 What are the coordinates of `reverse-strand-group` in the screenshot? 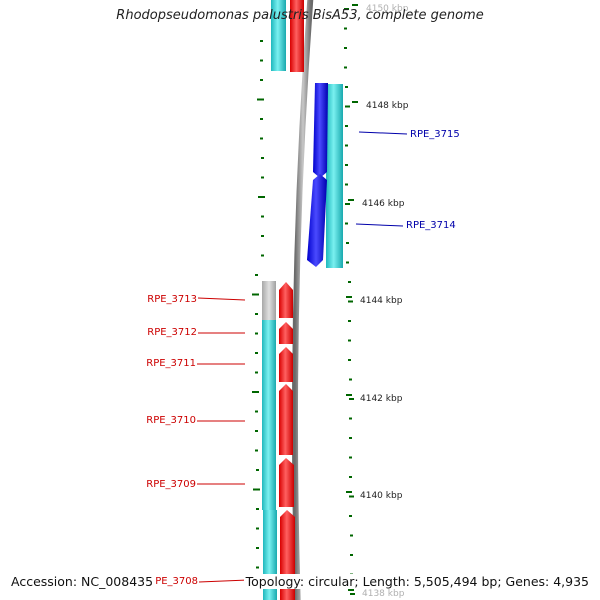 It's located at (325, 175).